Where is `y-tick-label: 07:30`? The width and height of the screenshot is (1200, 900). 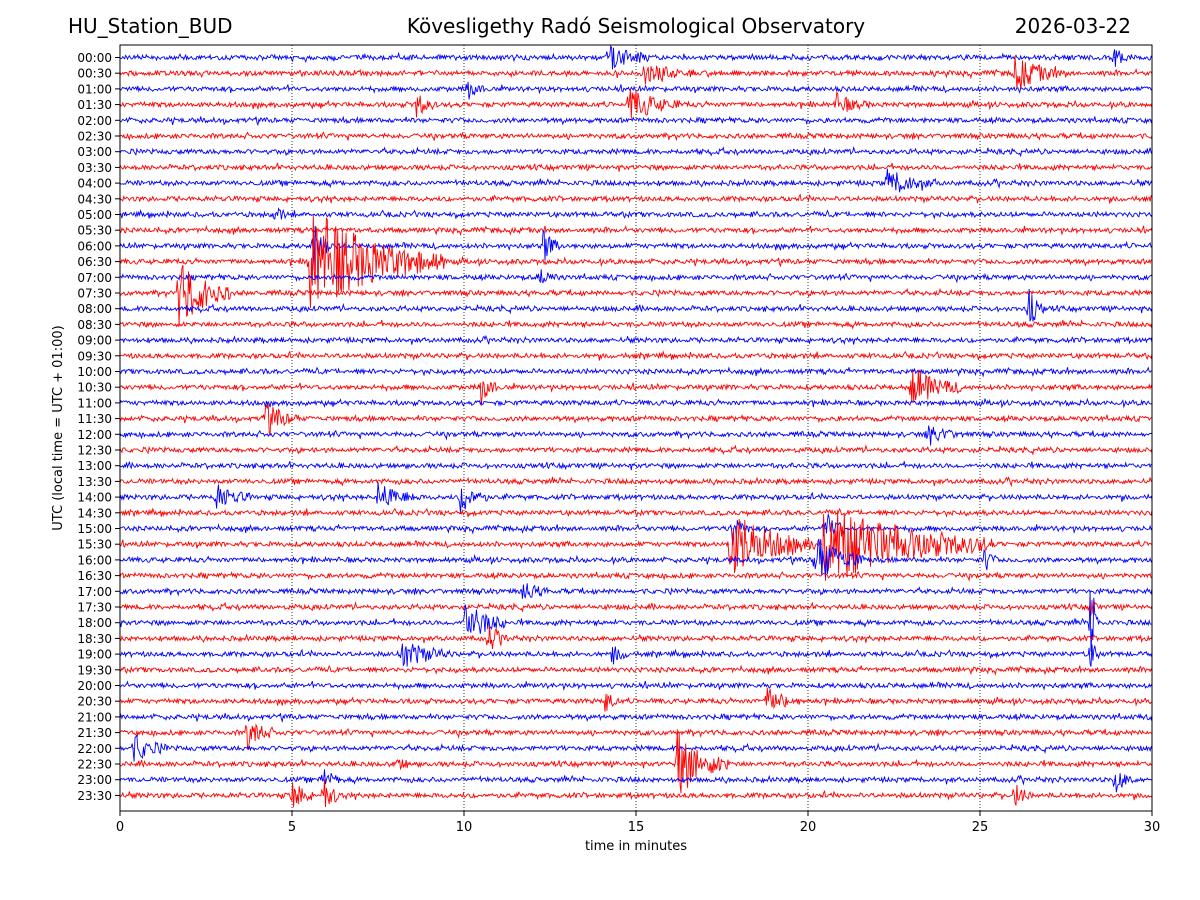 y-tick-label: 07:30 is located at coordinates (94, 294).